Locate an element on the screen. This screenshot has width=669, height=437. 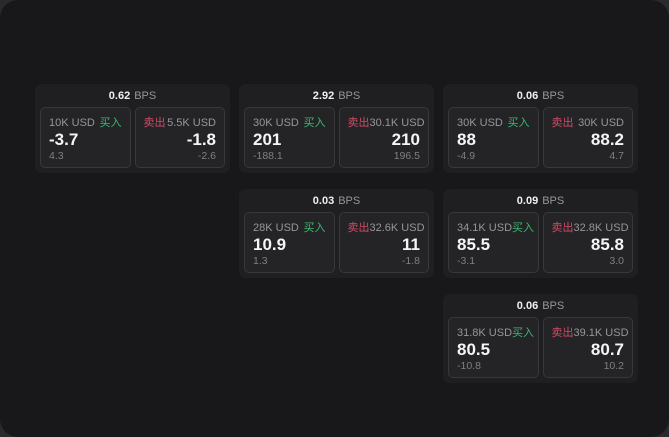
sell-delta: -1.8 is located at coordinates (410, 261).